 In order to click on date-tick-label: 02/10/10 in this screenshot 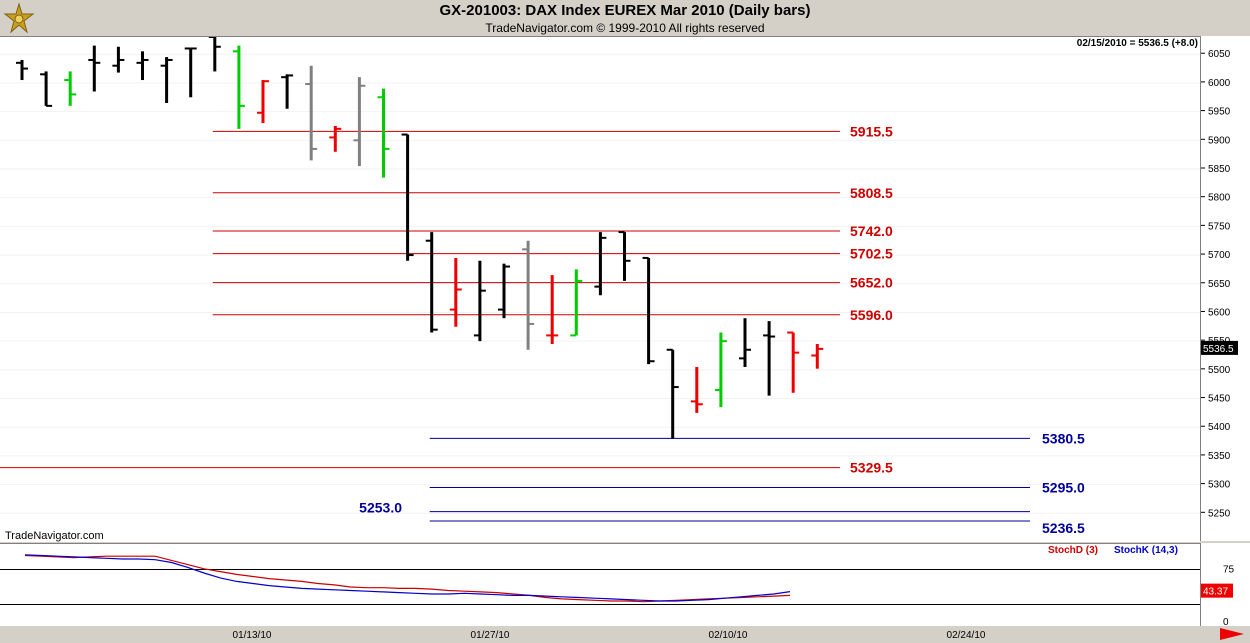, I will do `click(728, 635)`.